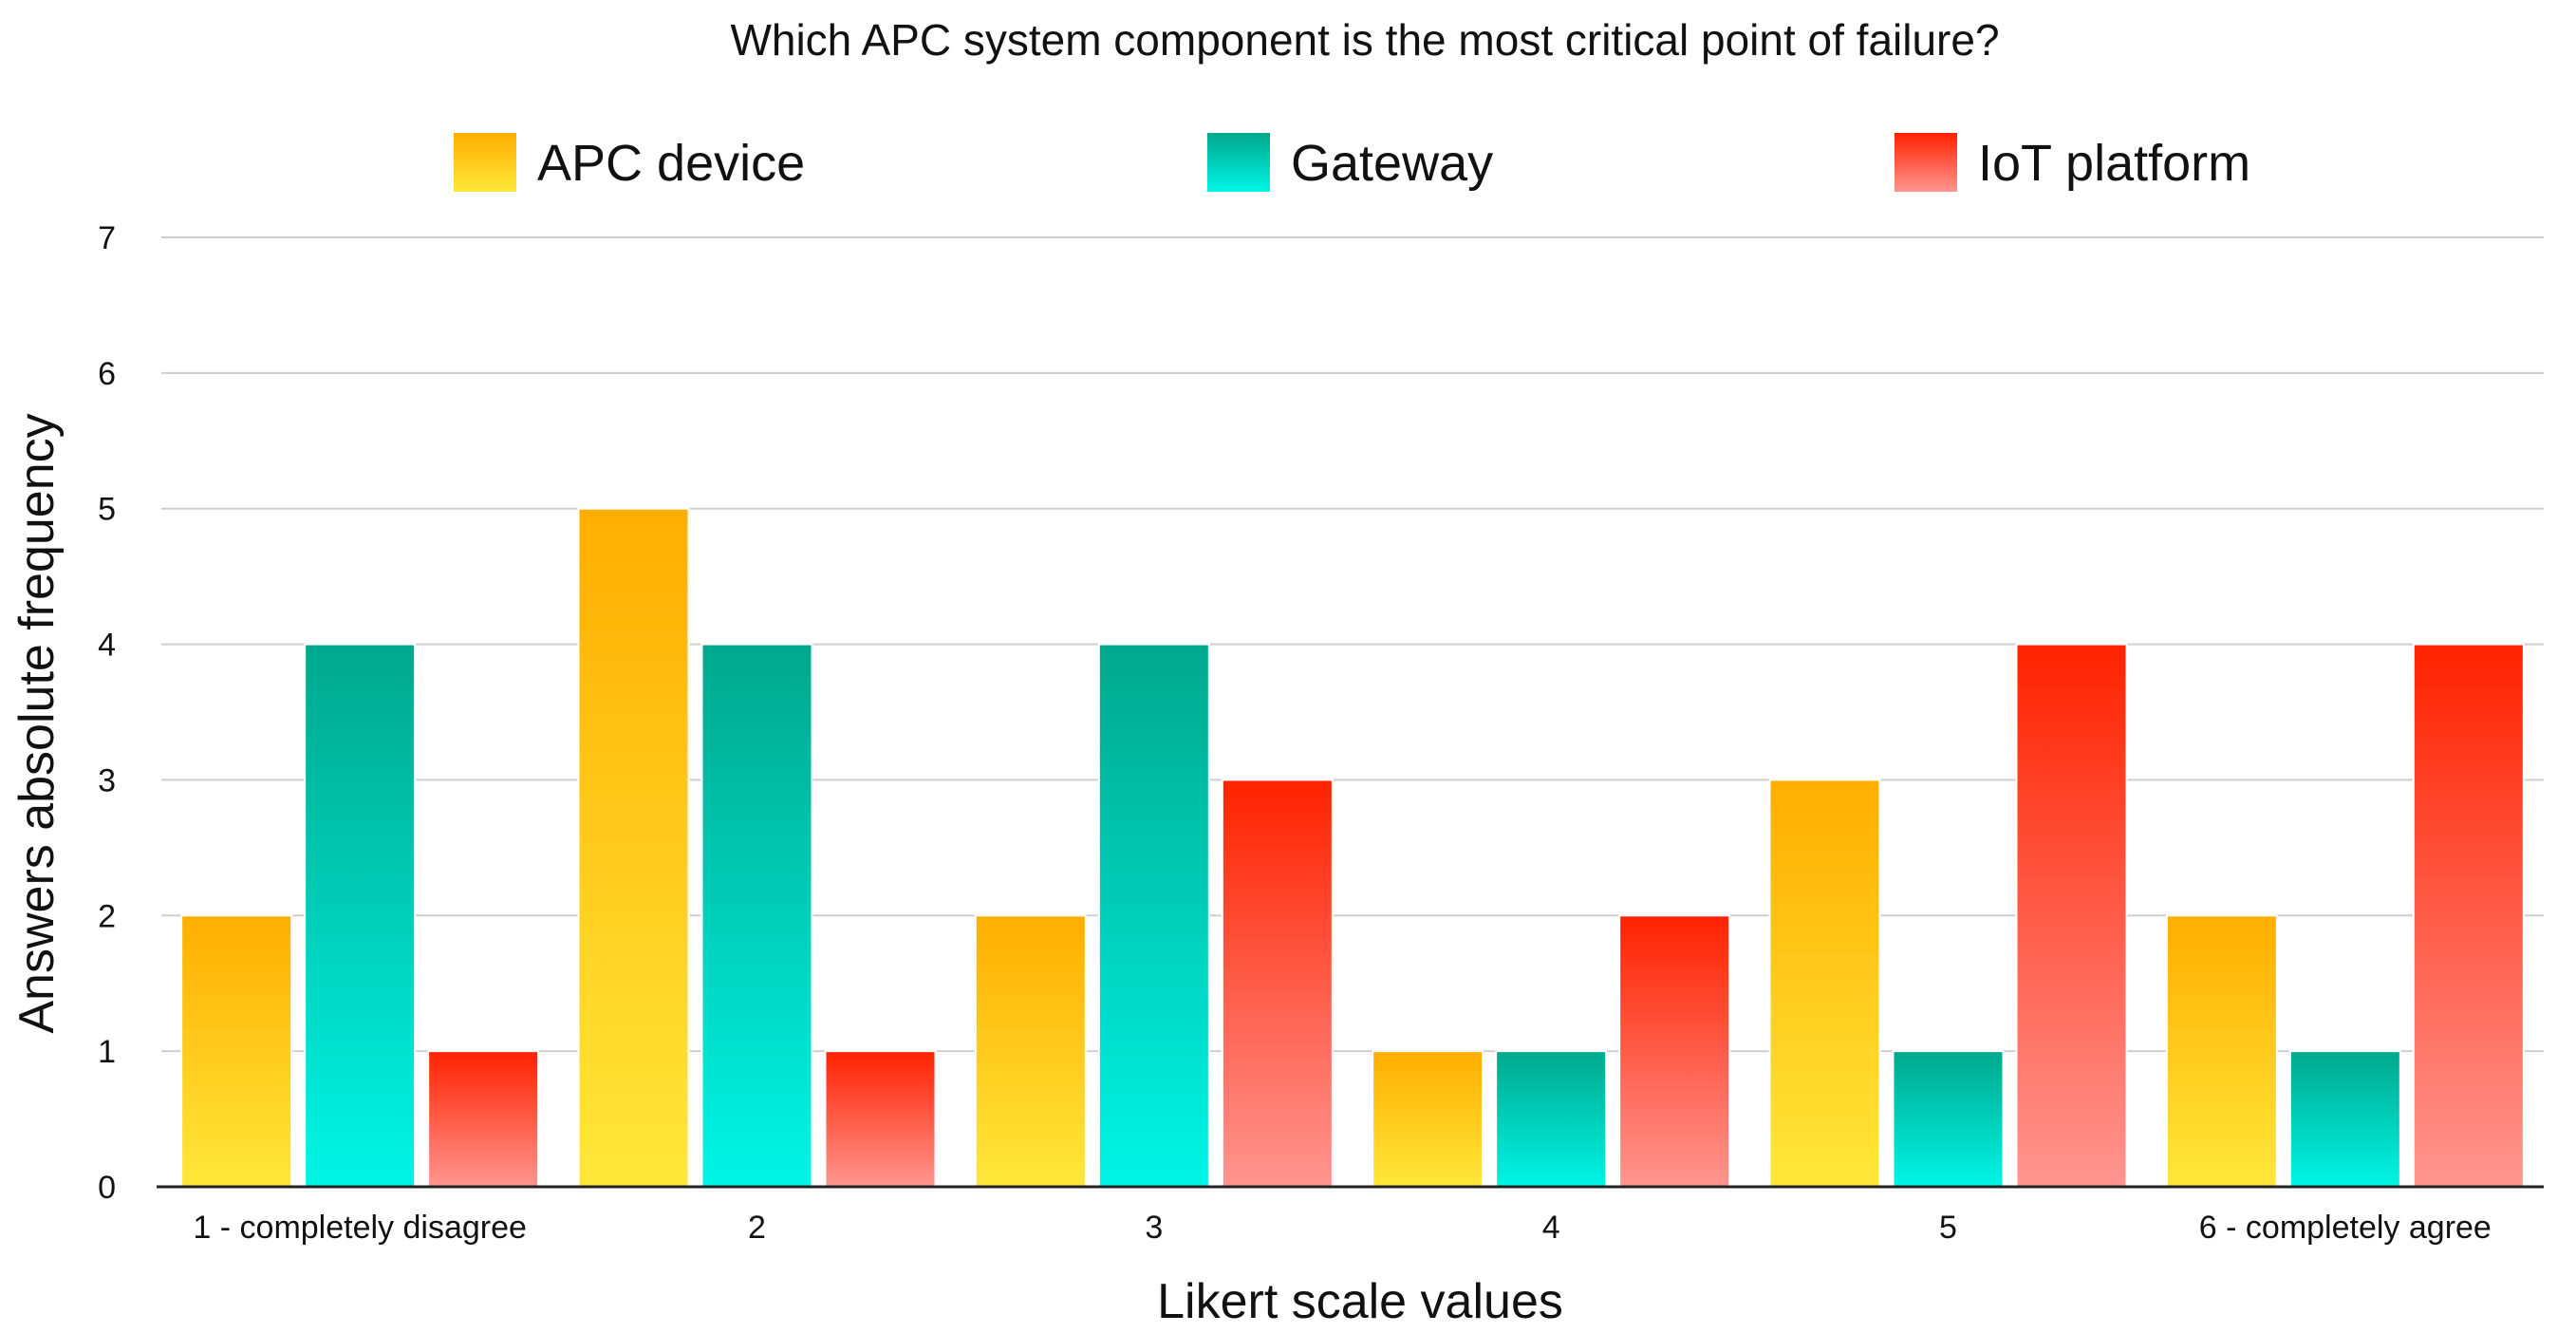 This screenshot has width=2576, height=1333. I want to click on x-tick-label: 3, so click(1154, 1228).